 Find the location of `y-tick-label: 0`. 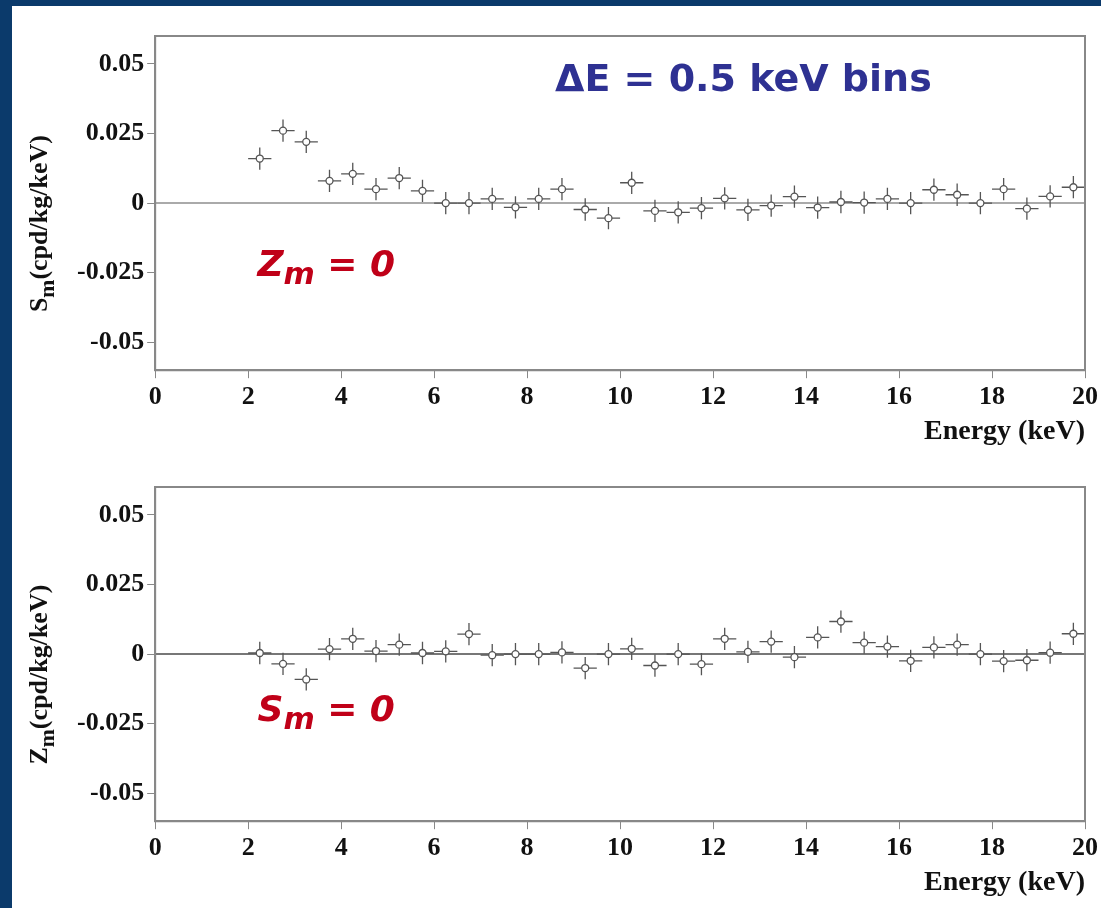

y-tick-label: 0 is located at coordinates (138, 201).